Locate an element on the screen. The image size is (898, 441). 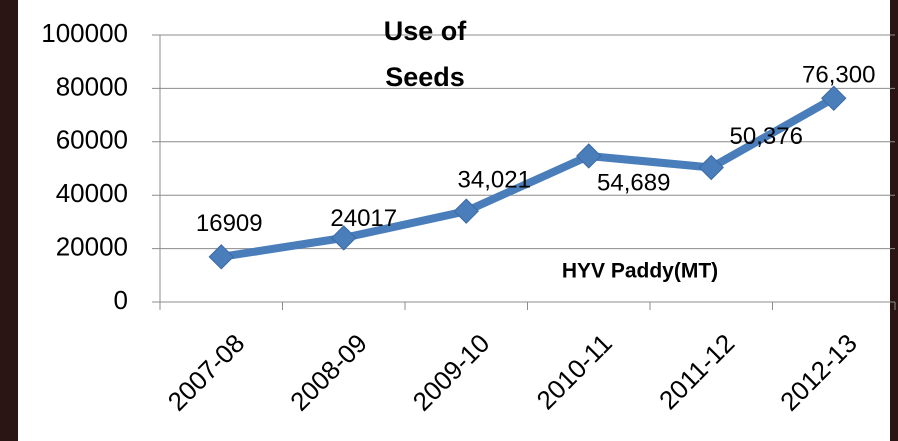
data-label: 16909 is located at coordinates (229, 223).